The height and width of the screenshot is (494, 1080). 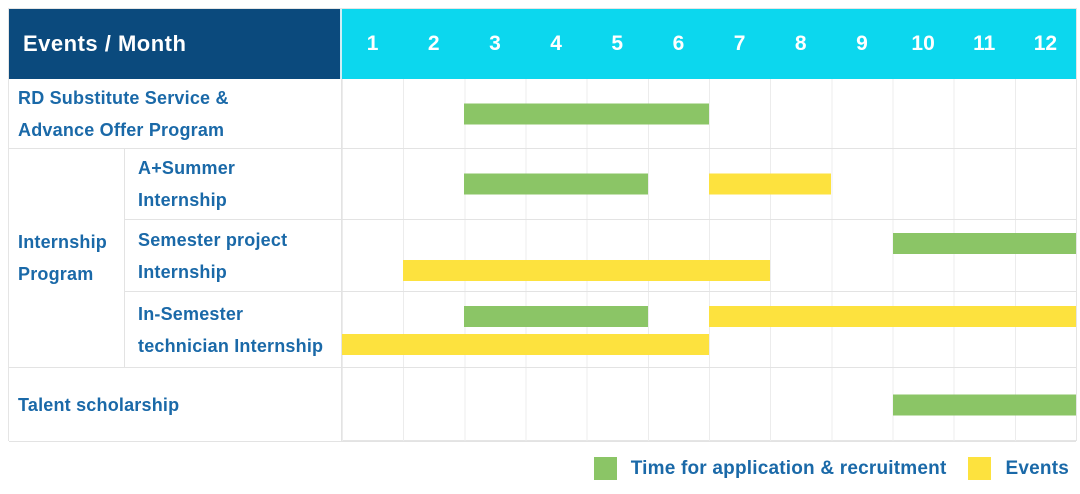 What do you see at coordinates (605, 468) in the screenshot?
I see `green-swatch-icon` at bounding box center [605, 468].